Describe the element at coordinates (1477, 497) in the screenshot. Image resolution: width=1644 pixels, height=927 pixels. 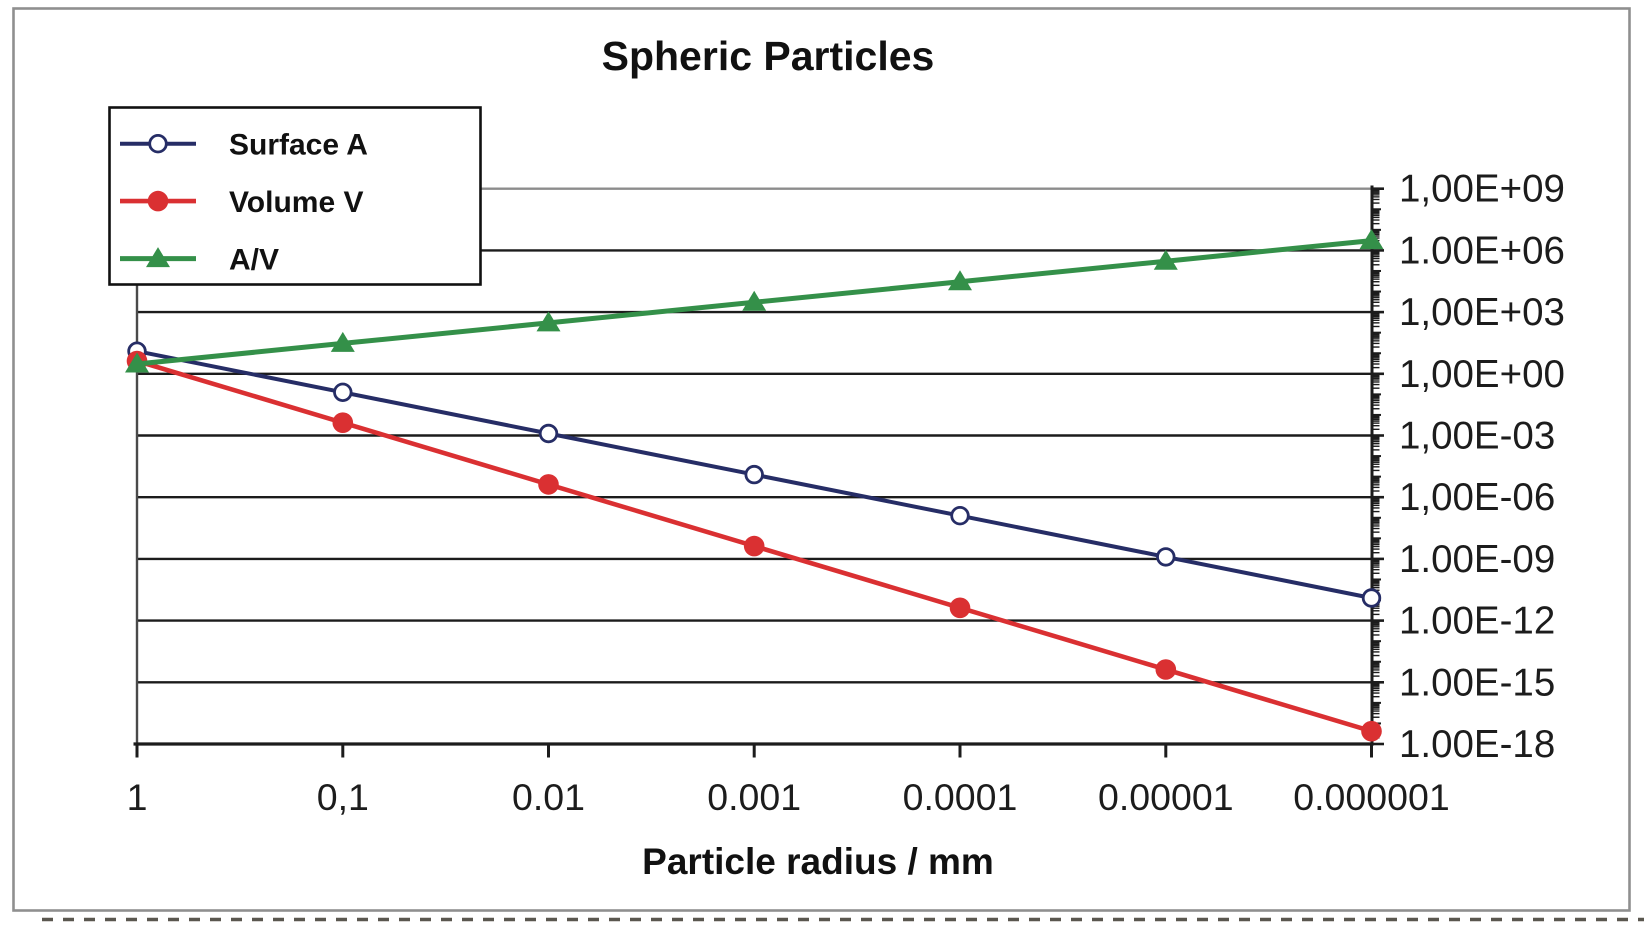
I see `svg-text: 1,00E-06` at that location.